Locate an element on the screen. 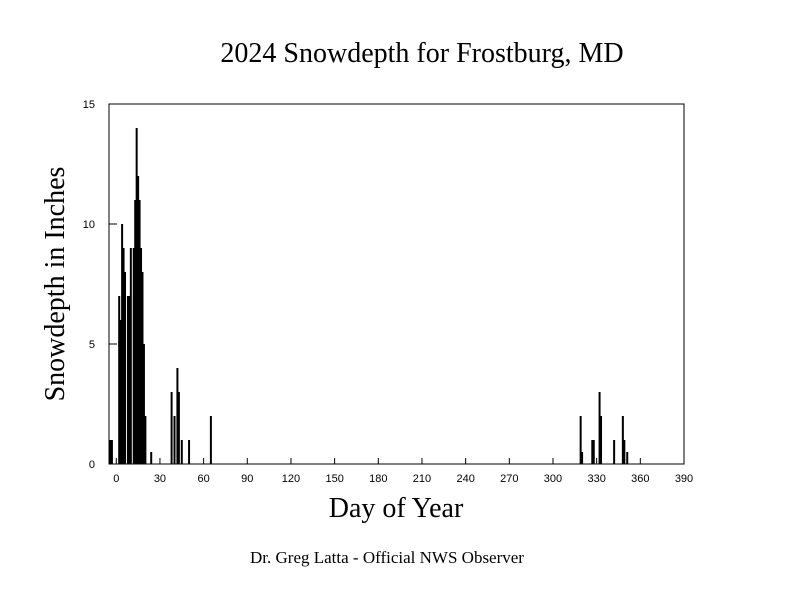 This screenshot has width=786, height=608. x-tick-label: 210 is located at coordinates (422, 479).